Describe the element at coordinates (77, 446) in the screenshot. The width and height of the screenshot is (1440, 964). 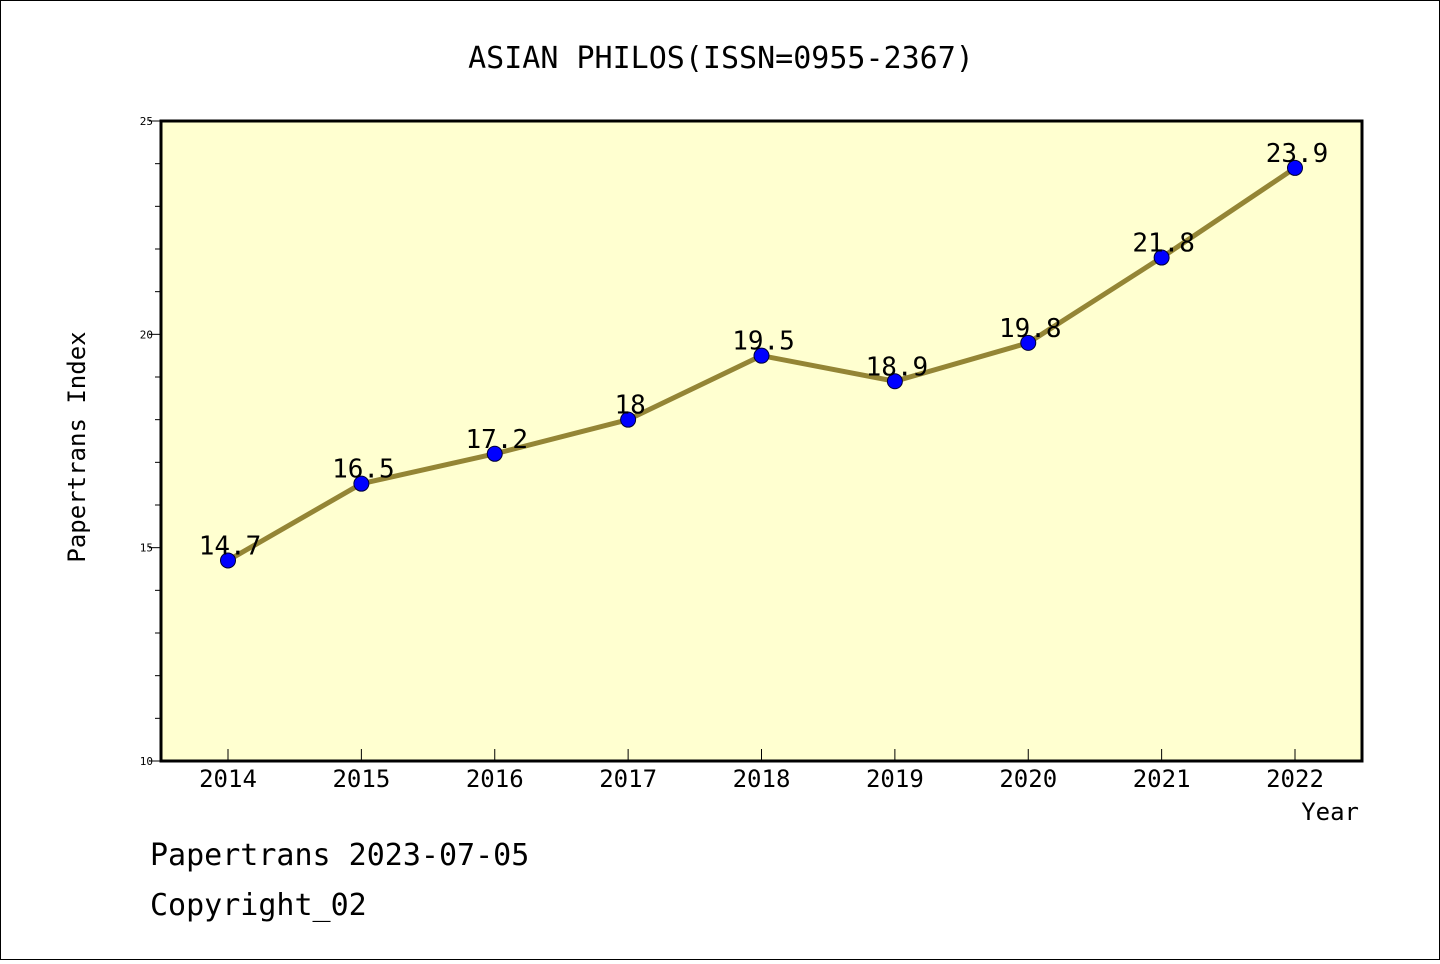
I see `y-axis-label: Papertrans Index` at that location.